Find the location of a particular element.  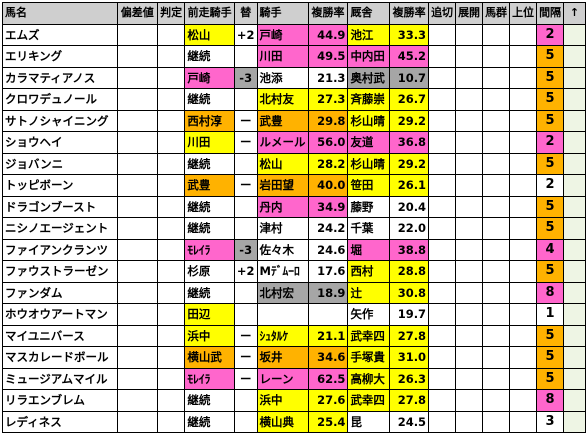

table-row: ファンダム 継続 北村宏 18.9 辻 30.8 8 is located at coordinates (294, 292).